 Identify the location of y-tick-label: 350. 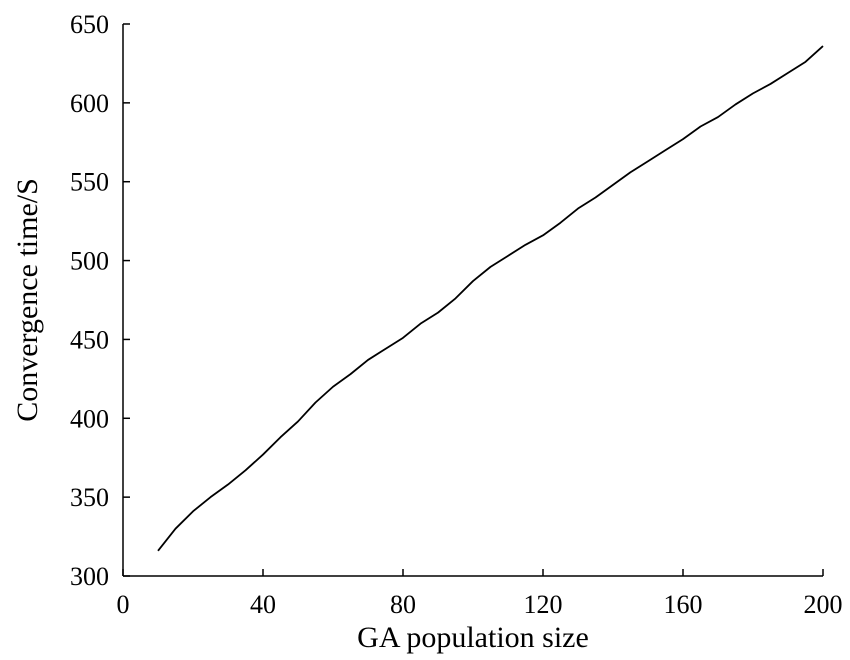
(89, 497).